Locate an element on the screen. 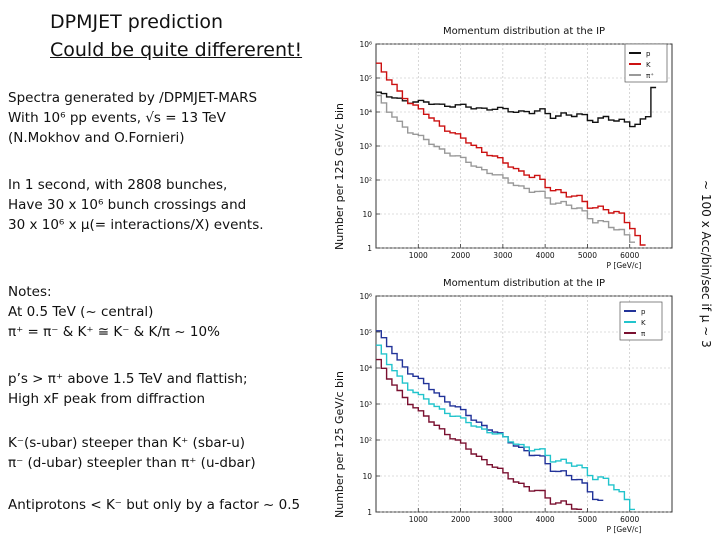 This screenshot has width=720, height=540. text-line: At 0.5 TeV (~ central) is located at coordinates (81, 312).